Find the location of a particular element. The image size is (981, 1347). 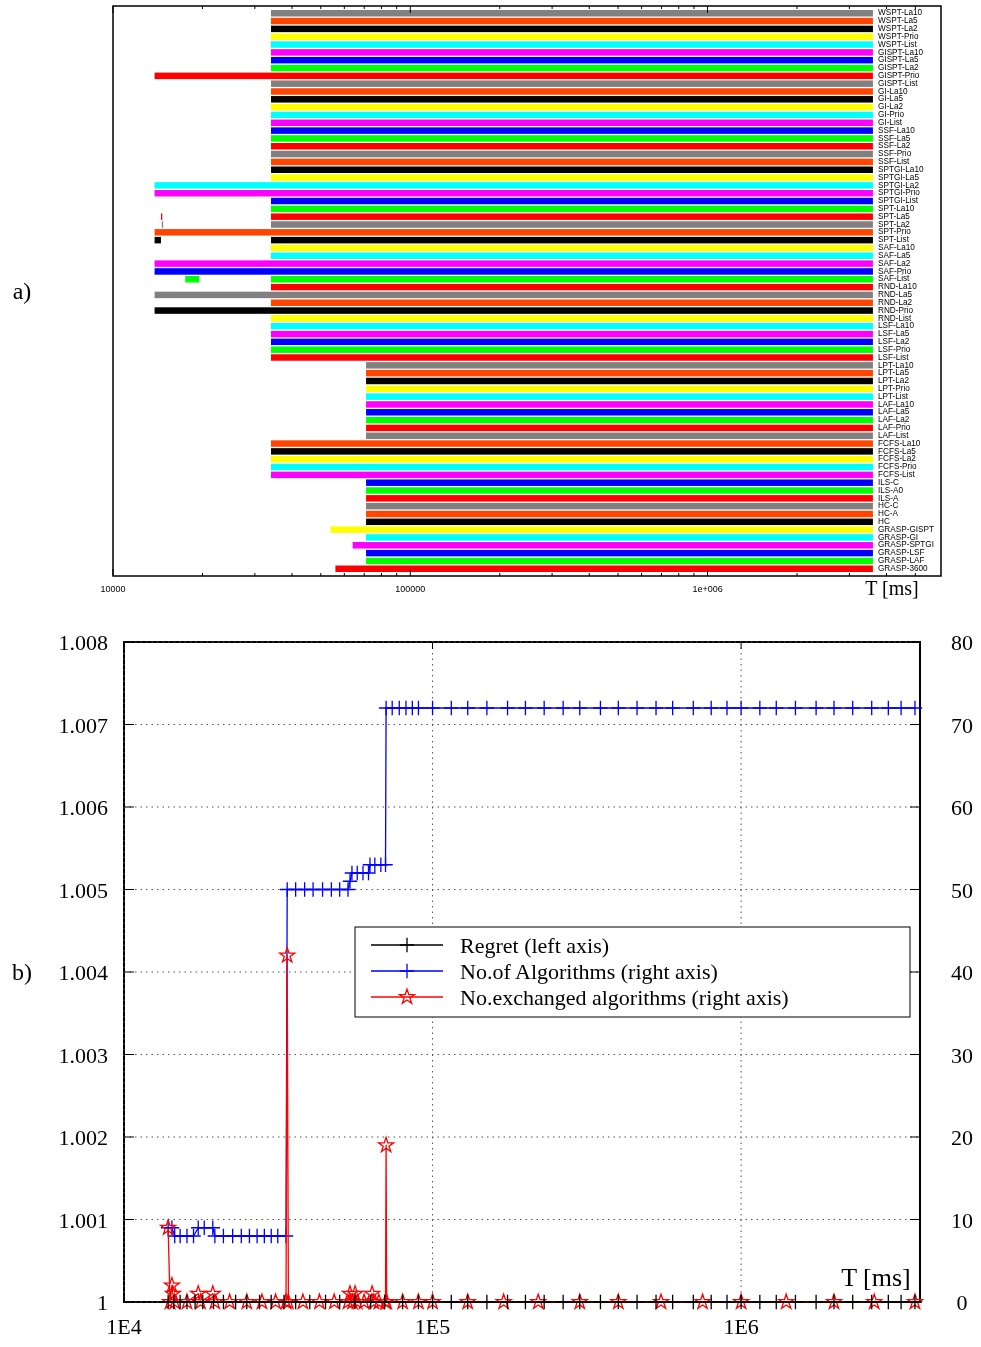

y-tick-label: SAF-La5 is located at coordinates (894, 255).